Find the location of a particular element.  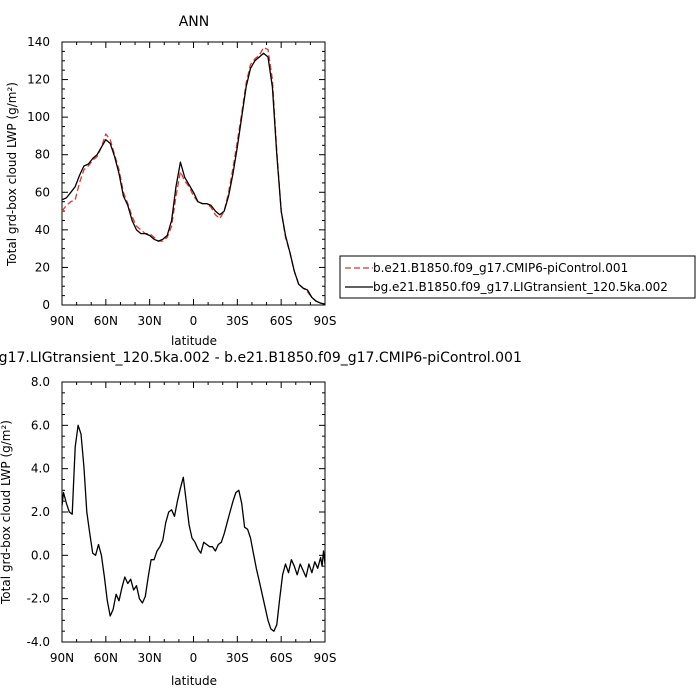

legend-box is located at coordinates (517, 277).